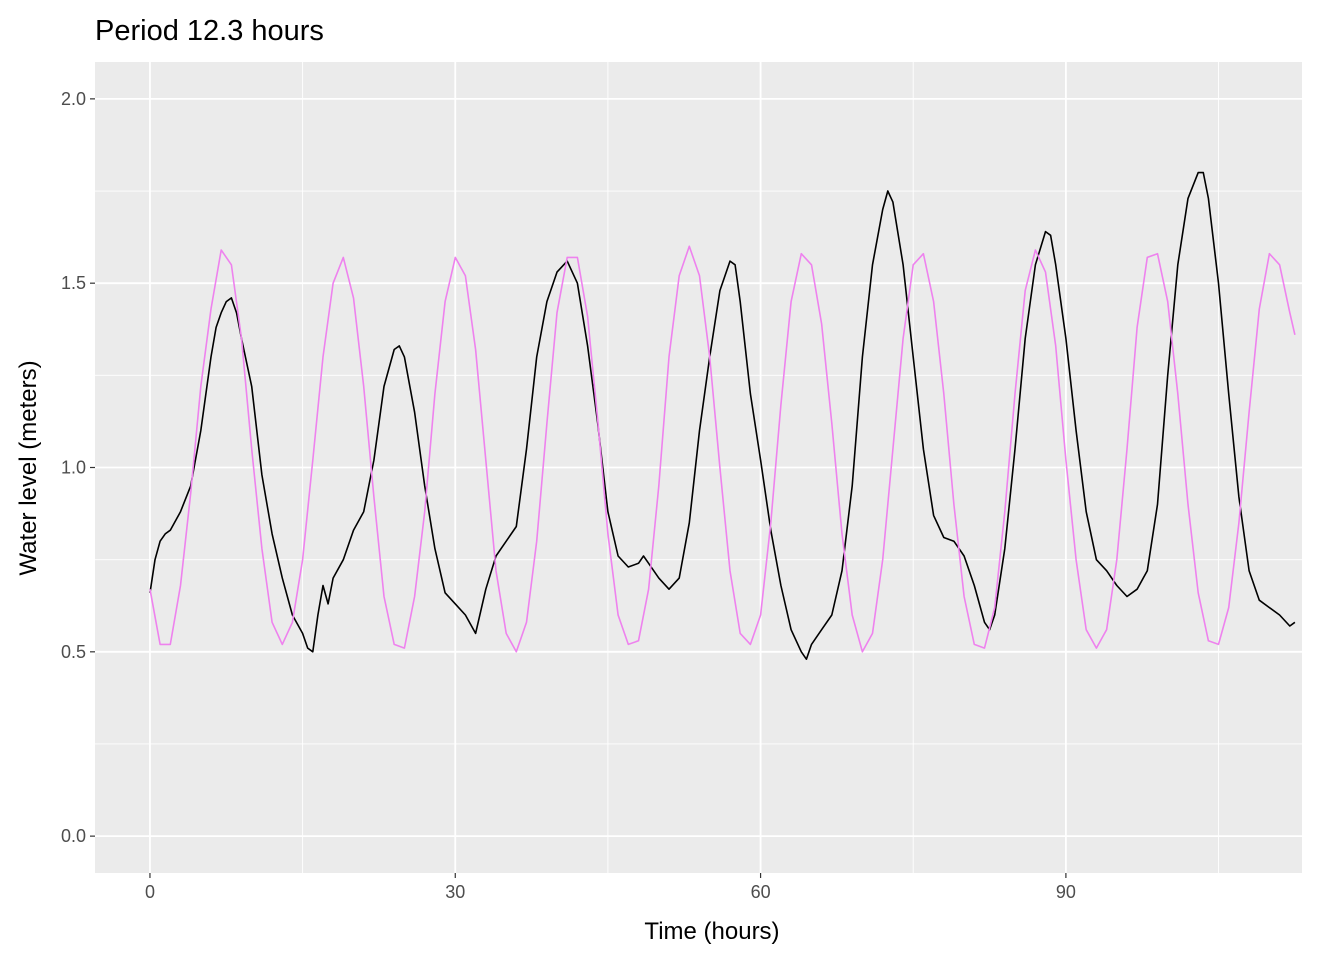  I want to click on y-axis-label: Water level (meters), so click(28, 467).